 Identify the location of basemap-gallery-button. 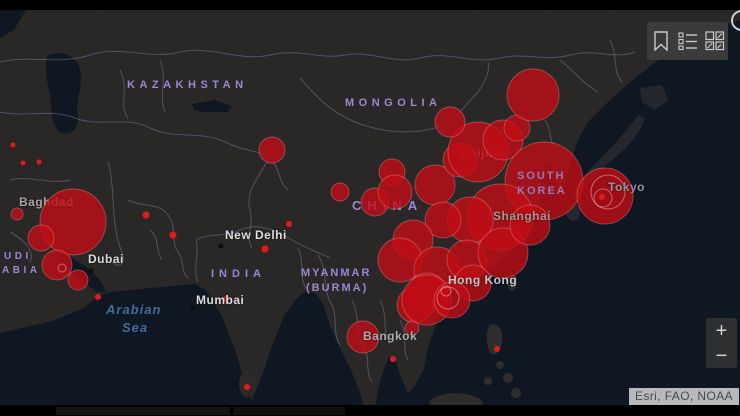
(714, 41).